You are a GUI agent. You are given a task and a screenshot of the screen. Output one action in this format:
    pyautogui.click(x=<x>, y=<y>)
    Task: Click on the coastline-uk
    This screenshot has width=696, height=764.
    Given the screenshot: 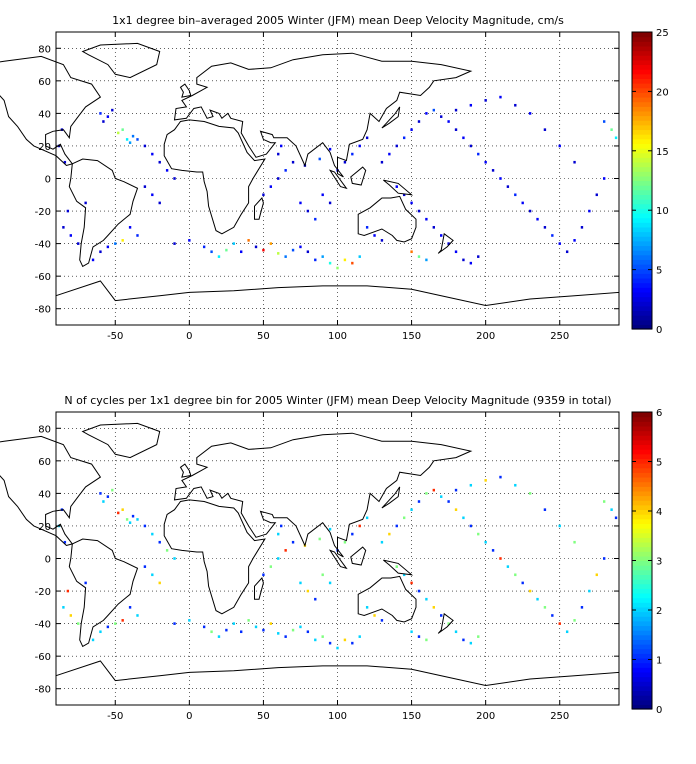 What is the action you would take?
    pyautogui.click(x=185, y=90)
    